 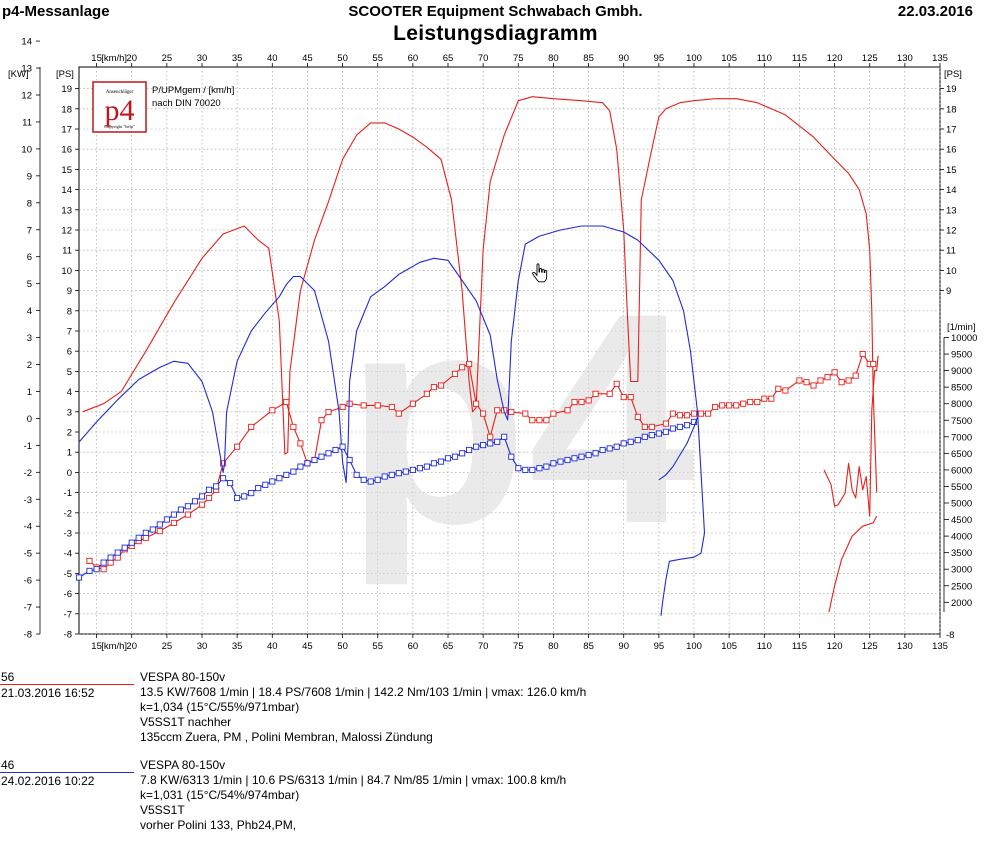 I want to click on logo-frame, so click(x=119, y=107).